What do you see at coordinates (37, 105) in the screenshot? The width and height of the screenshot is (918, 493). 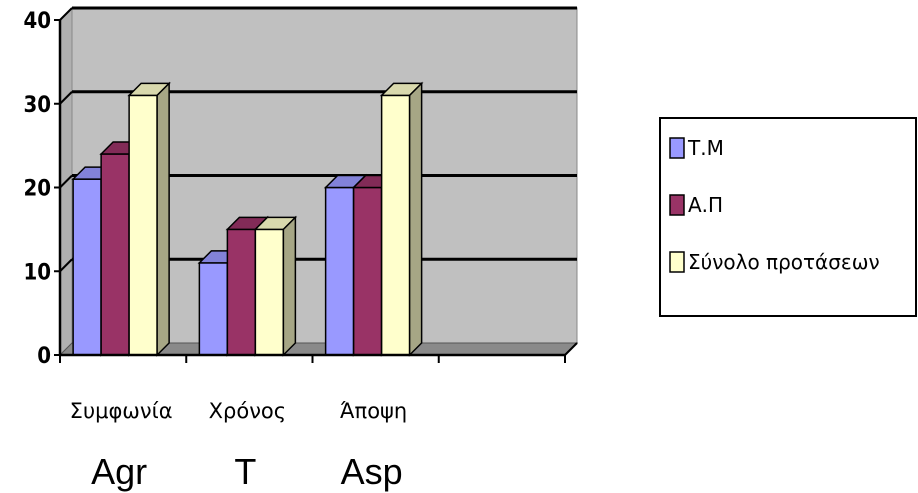 I see `y-tick-label: 30` at bounding box center [37, 105].